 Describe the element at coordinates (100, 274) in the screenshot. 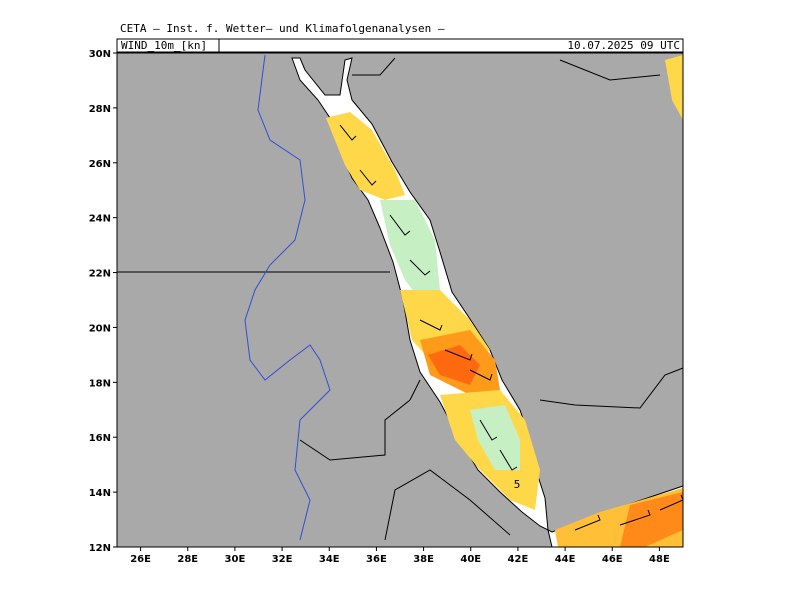

I see `y-tick-label: 22N` at that location.